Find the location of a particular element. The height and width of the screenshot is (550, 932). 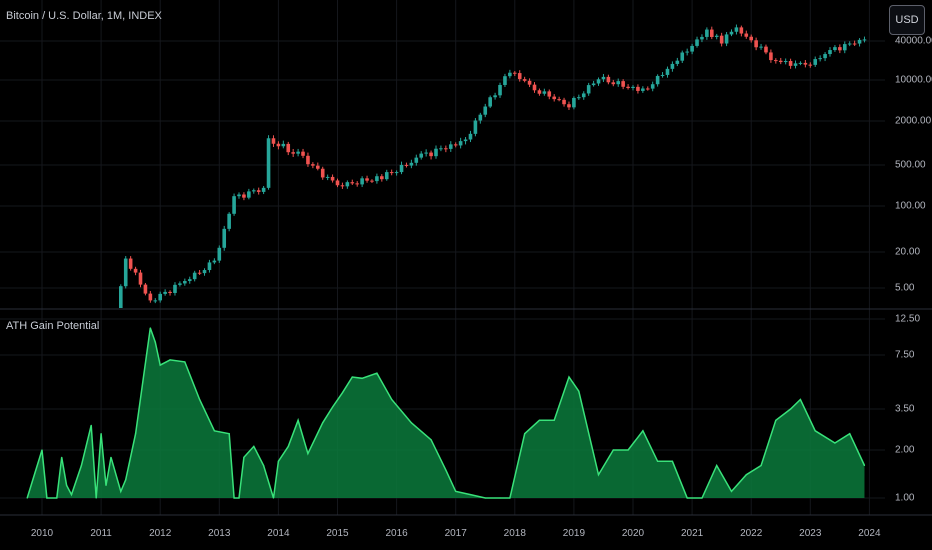

currency-button: USD is located at coordinates (907, 20).